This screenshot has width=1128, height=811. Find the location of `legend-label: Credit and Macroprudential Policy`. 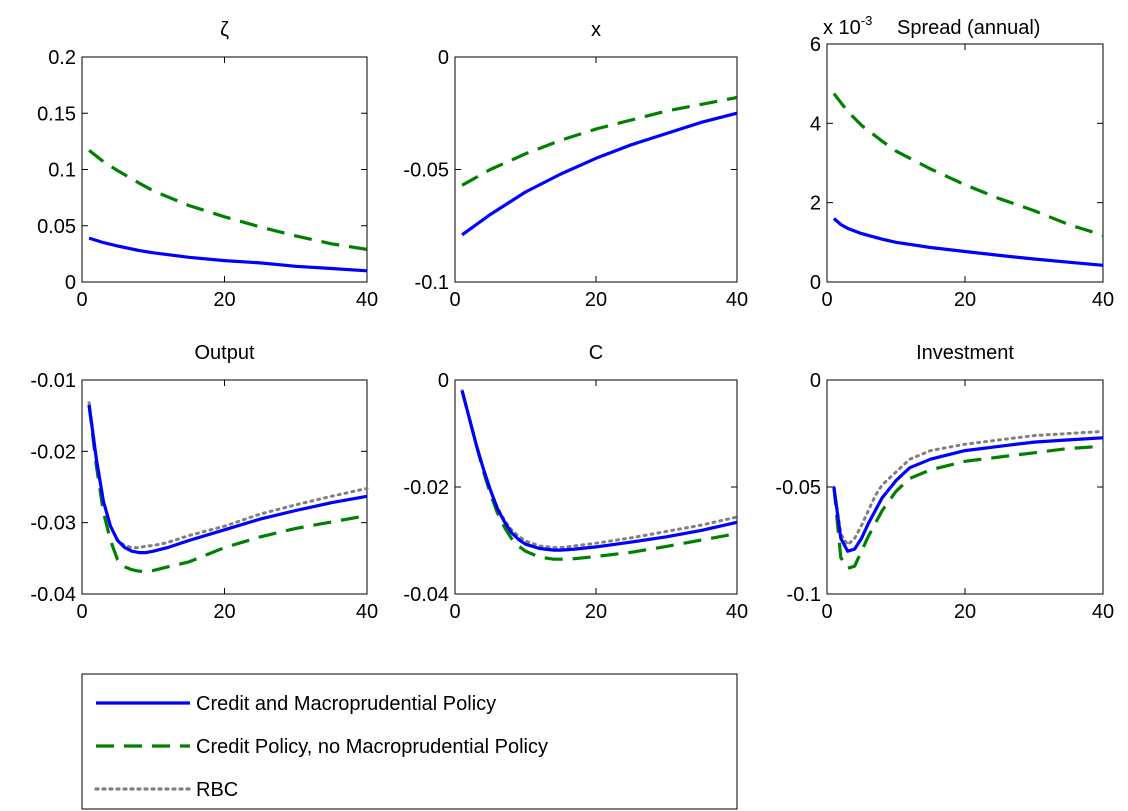

legend-label: Credit and Macroprudential Policy is located at coordinates (346, 704).